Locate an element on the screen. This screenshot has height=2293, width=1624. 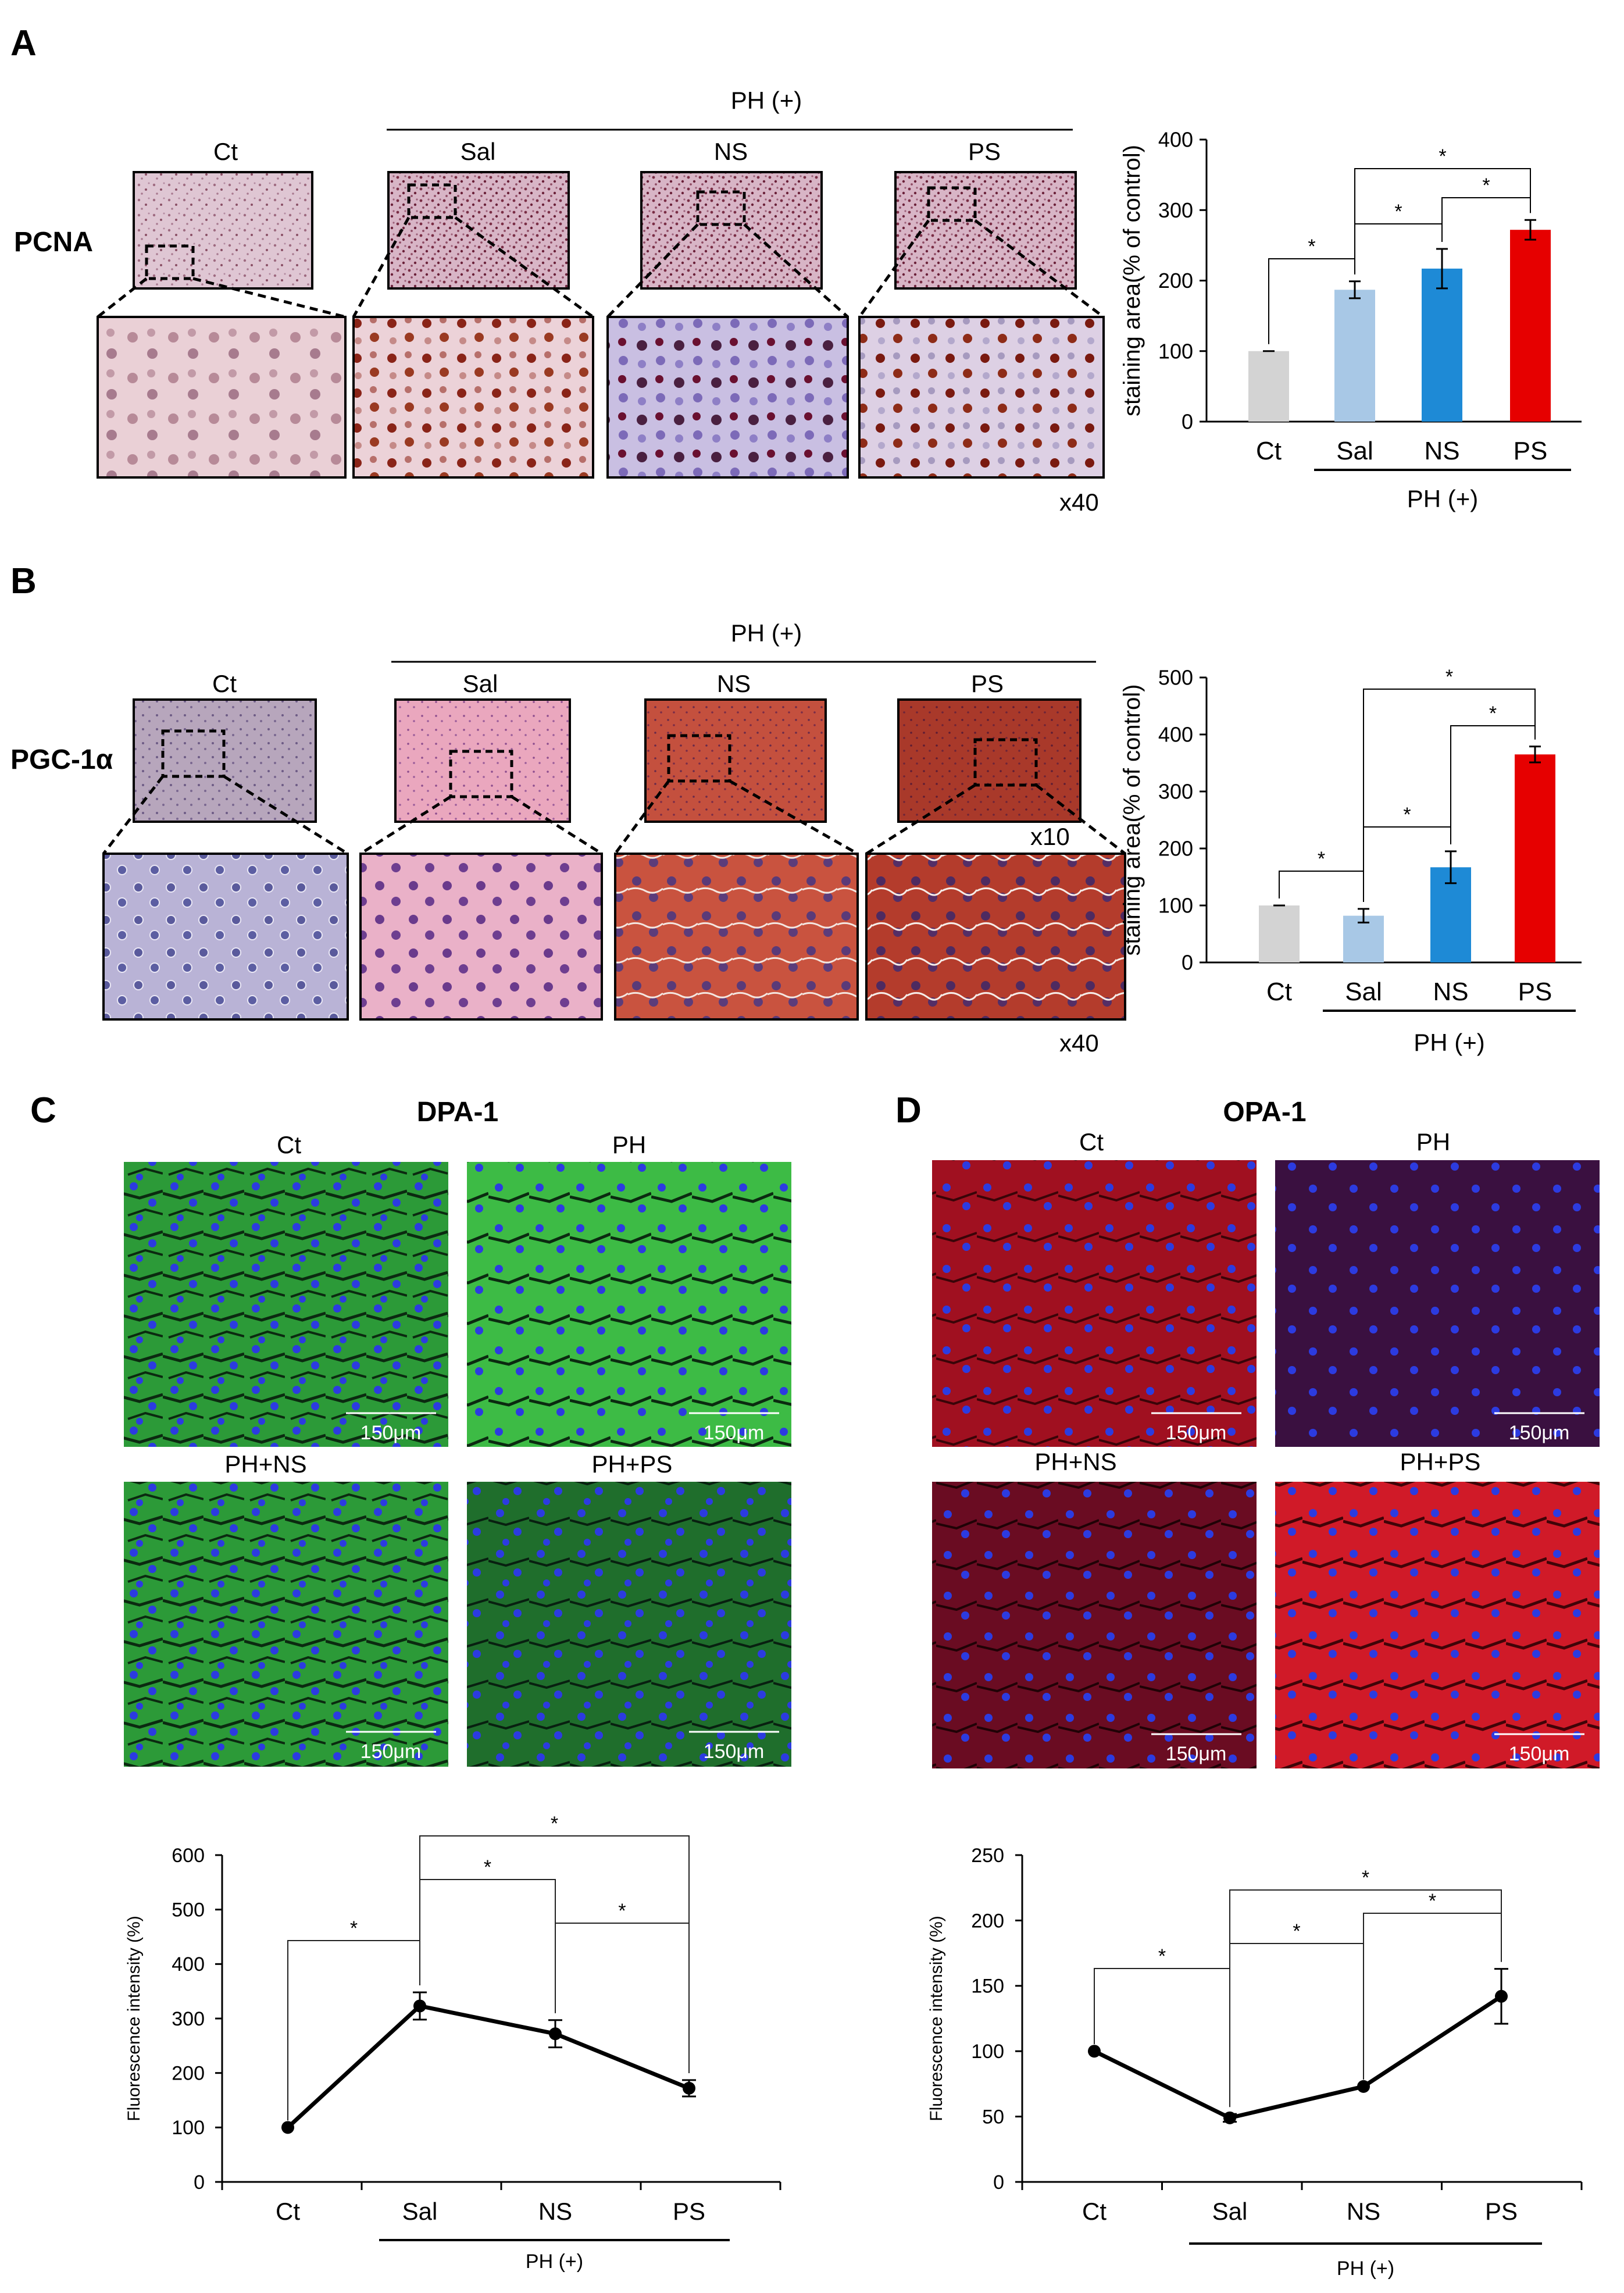
chart-d-x-tick-label-1: Sal is located at coordinates (1230, 2211).